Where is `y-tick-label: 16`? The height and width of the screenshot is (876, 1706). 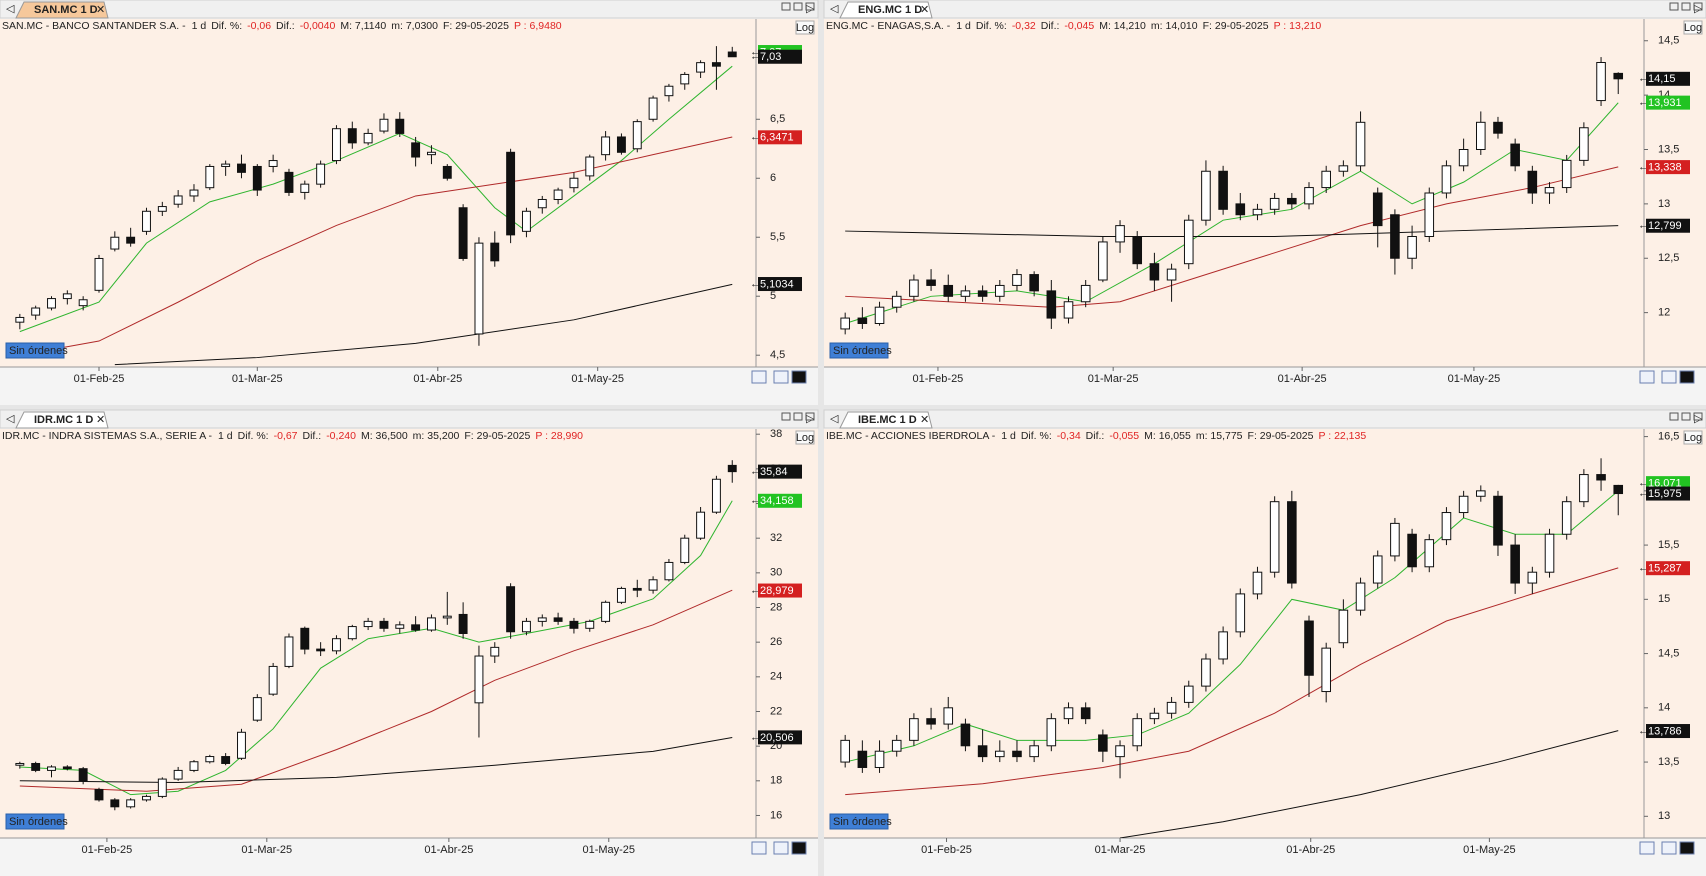
y-tick-label: 16 is located at coordinates (776, 815).